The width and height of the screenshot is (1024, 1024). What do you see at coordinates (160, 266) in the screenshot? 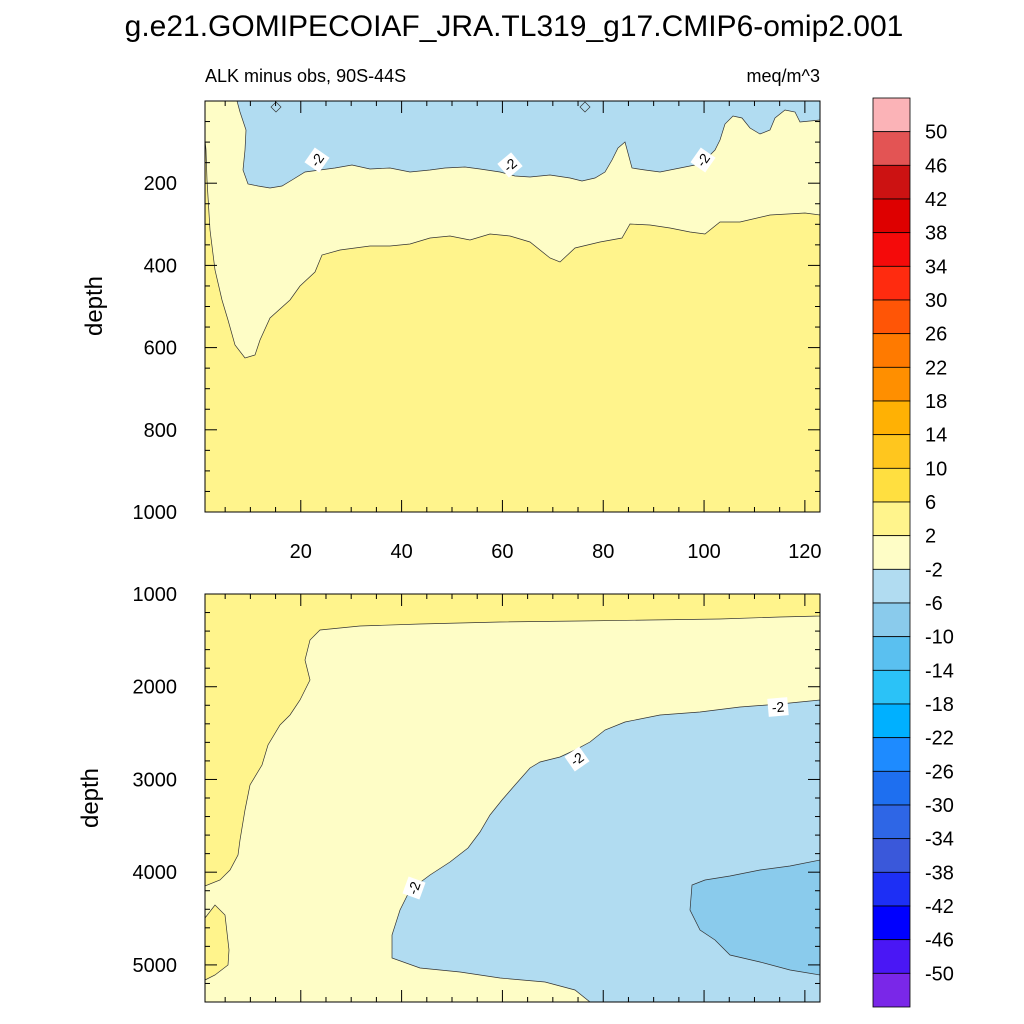
I see `y-tick-label: 400` at bounding box center [160, 266].